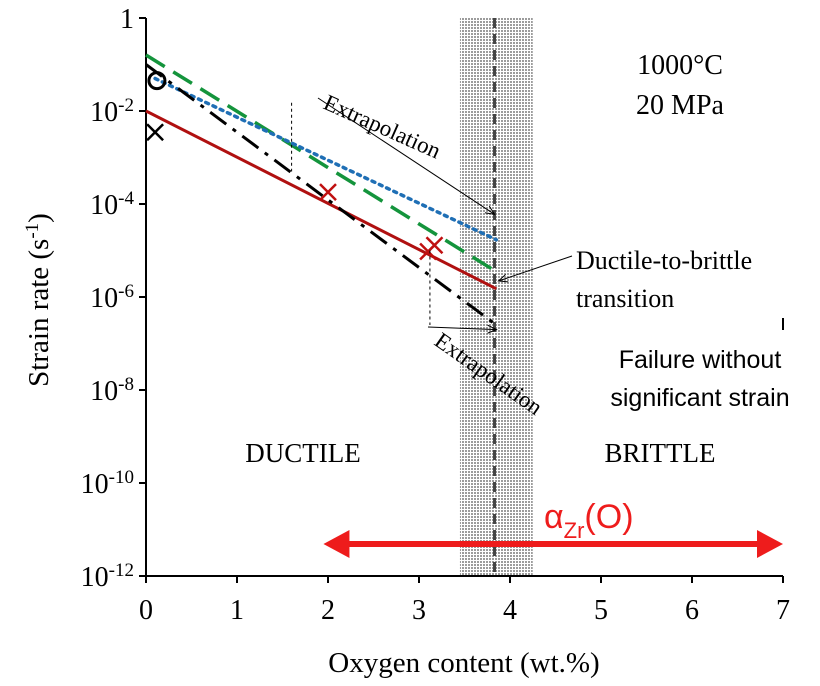  Describe the element at coordinates (574, 530) in the screenshot. I see `phase-label-sub: Zr` at that location.